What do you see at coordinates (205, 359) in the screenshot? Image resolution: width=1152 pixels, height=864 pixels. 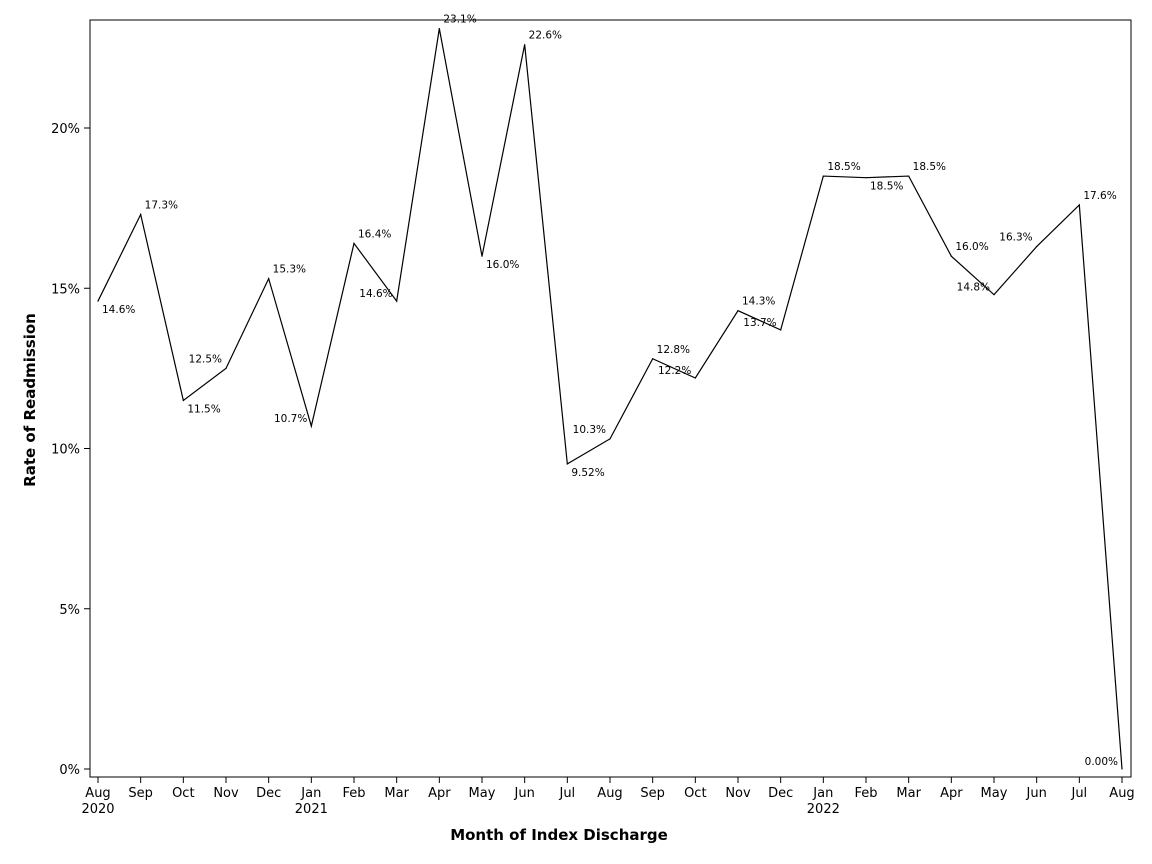 I see `data-label: 12.5%` at bounding box center [205, 359].